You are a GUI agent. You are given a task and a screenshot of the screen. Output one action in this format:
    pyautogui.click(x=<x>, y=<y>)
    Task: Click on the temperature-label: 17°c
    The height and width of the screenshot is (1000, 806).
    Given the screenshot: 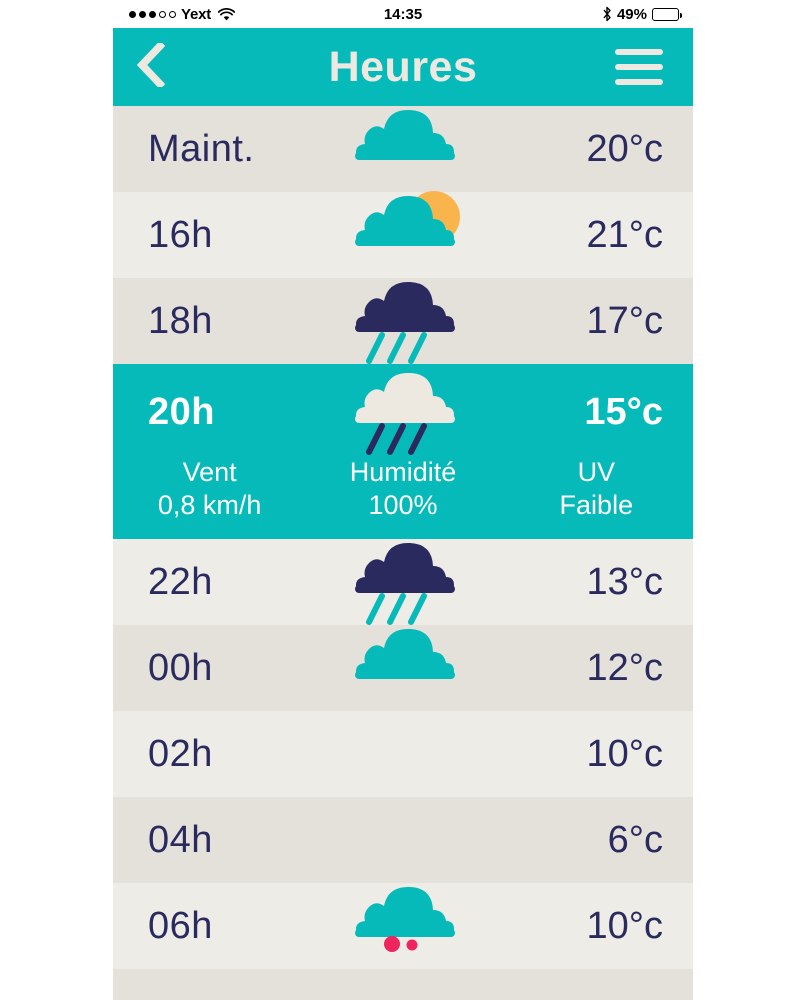 What is the action you would take?
    pyautogui.click(x=624, y=320)
    